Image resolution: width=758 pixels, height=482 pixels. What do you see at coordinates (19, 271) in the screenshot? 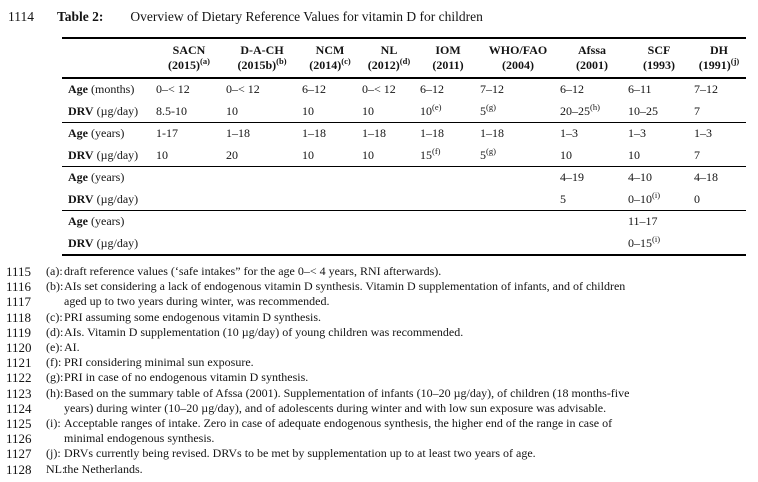
I see `line-number: 1115` at bounding box center [19, 271].